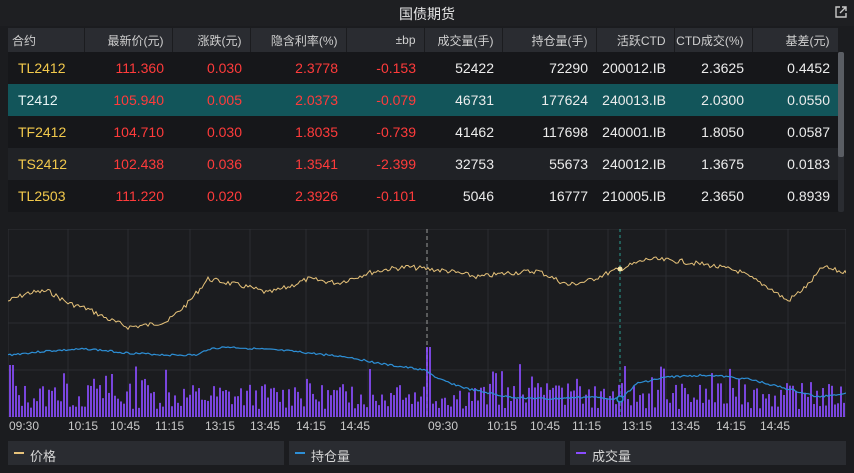  I want to click on legend-volume: 成交量, so click(708, 453).